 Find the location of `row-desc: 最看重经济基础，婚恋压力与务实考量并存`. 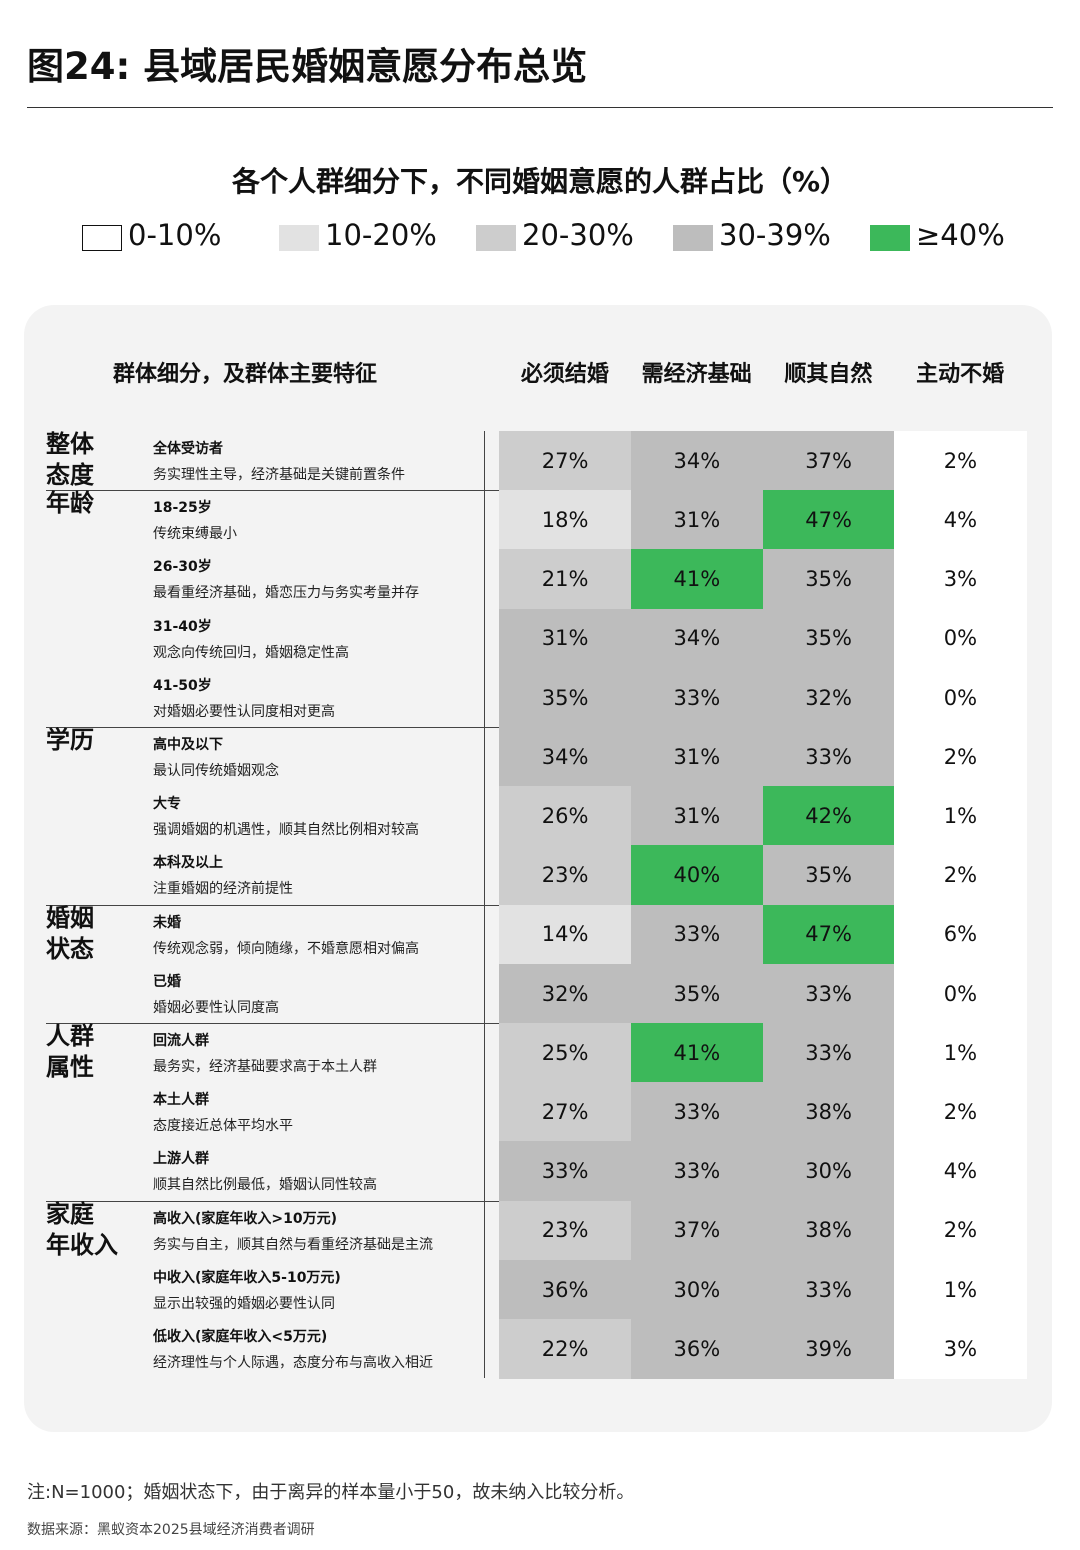

row-desc: 最看重经济基础，婚恋压力与务实考量并存 is located at coordinates (286, 593).